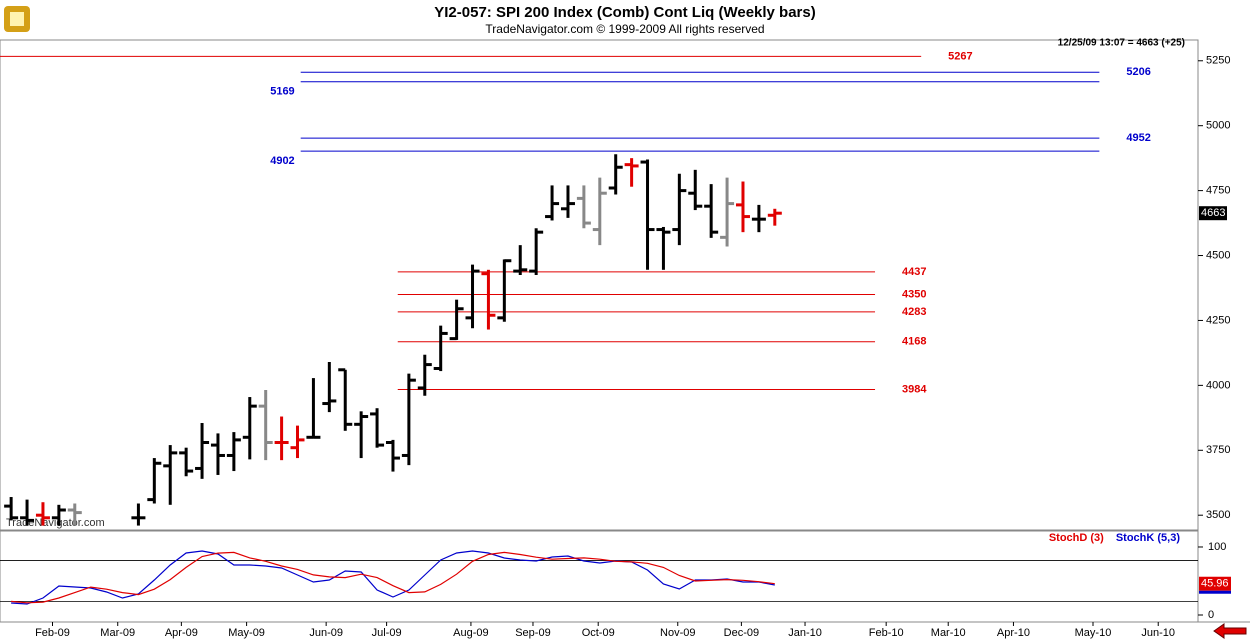  Describe the element at coordinates (886, 633) in the screenshot. I see `x-tick-label: Feb-10` at that location.